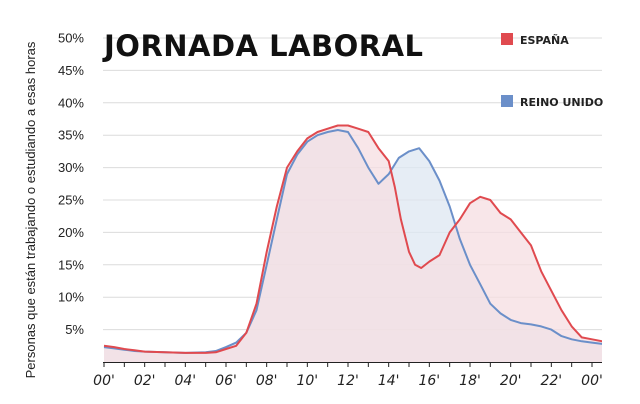  What do you see at coordinates (263, 46) in the screenshot?
I see `chart-title: JORNADA LABORAL` at bounding box center [263, 46].